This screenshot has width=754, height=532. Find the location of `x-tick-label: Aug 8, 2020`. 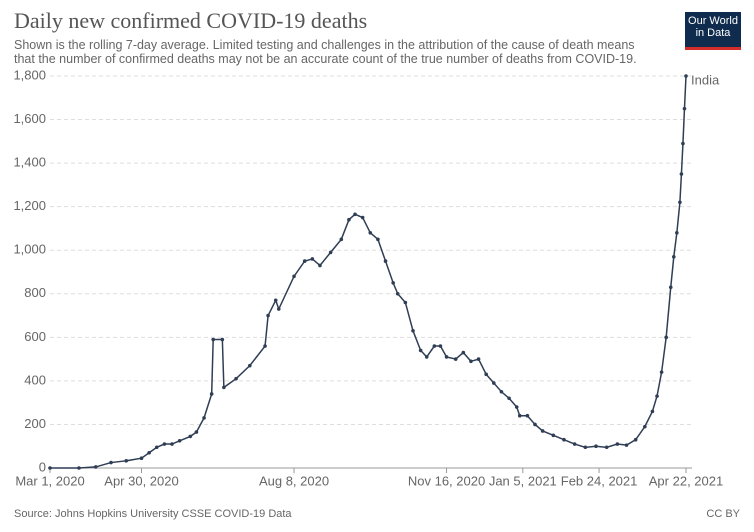

x-tick-label: Aug 8, 2020 is located at coordinates (294, 480).